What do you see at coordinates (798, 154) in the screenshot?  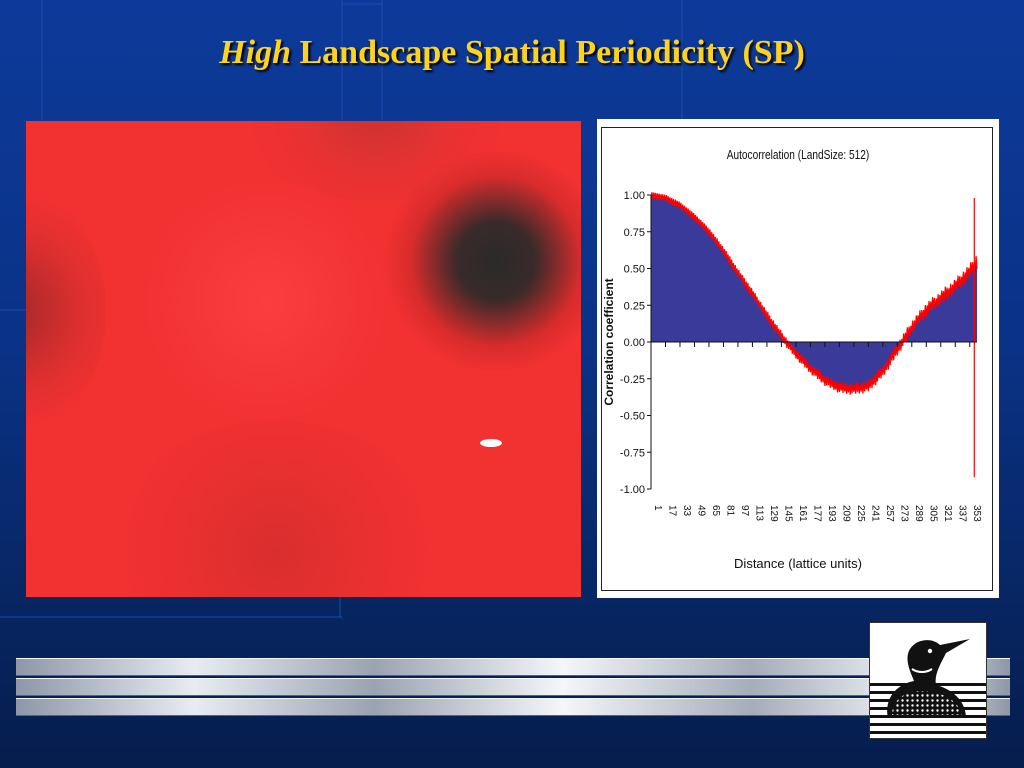 I see `chart-title: Autocorrelation (LandSize: 512)` at bounding box center [798, 154].